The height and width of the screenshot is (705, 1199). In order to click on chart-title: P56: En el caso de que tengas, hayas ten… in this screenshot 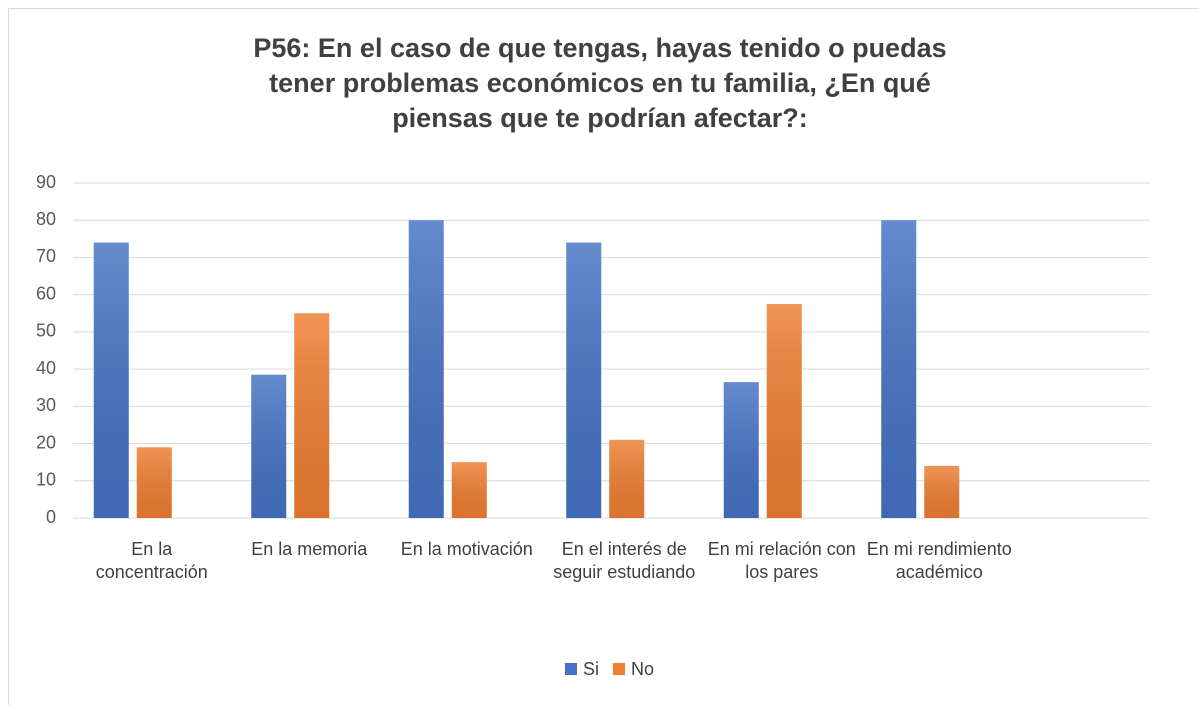, I will do `click(599, 48)`.